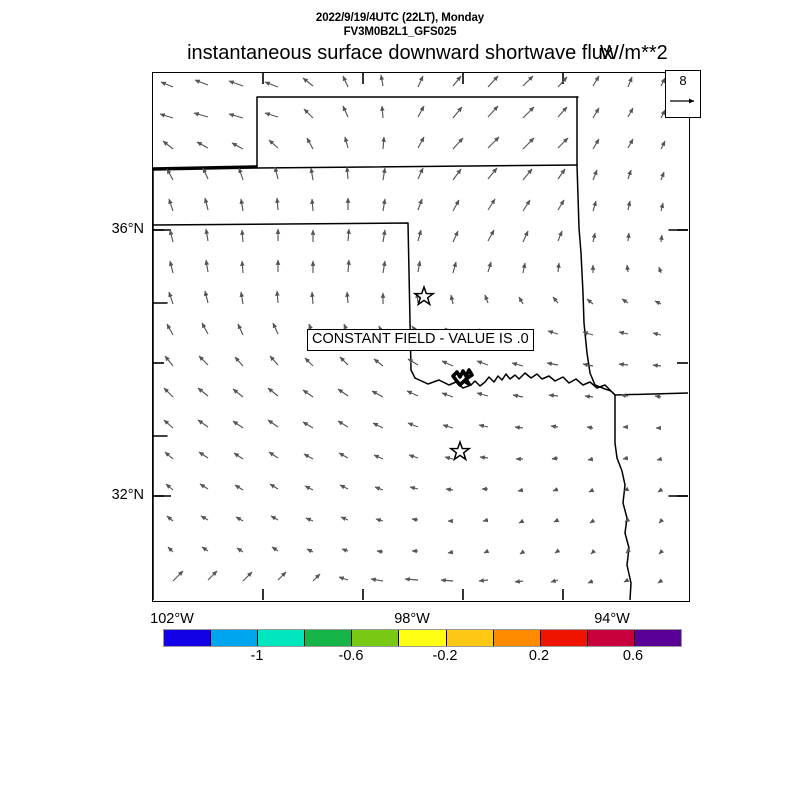 The image size is (800, 800). I want to click on x-axis-tick-label-102w: 102°W, so click(172, 619).